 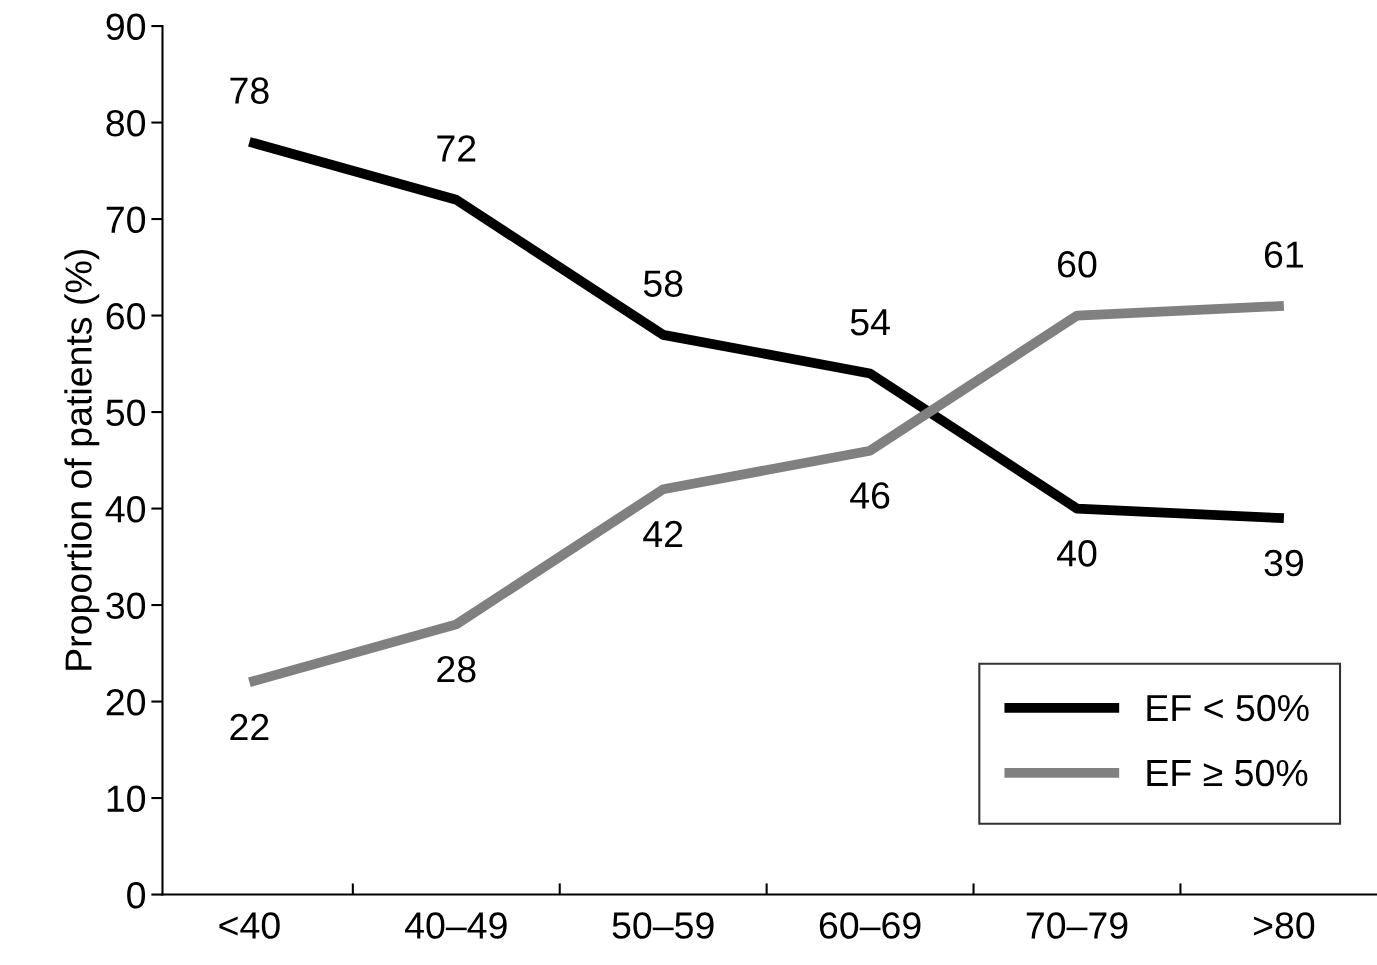 What do you see at coordinates (1077, 264) in the screenshot?
I see `data-label: 60` at bounding box center [1077, 264].